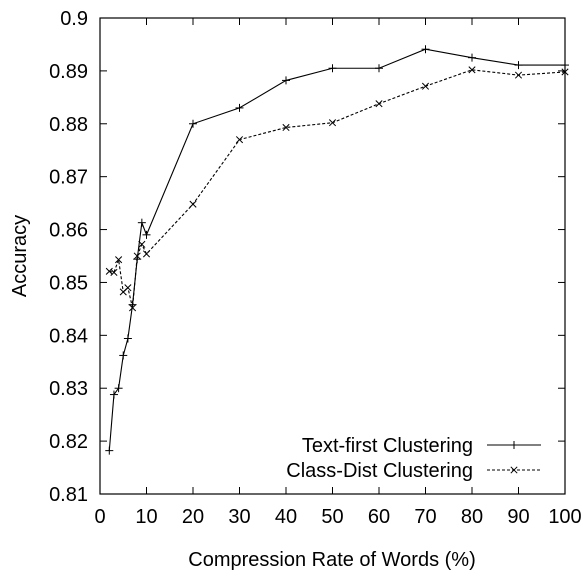 Image resolution: width=583 pixels, height=582 pixels. I want to click on x-tick-label: 30, so click(239, 517).